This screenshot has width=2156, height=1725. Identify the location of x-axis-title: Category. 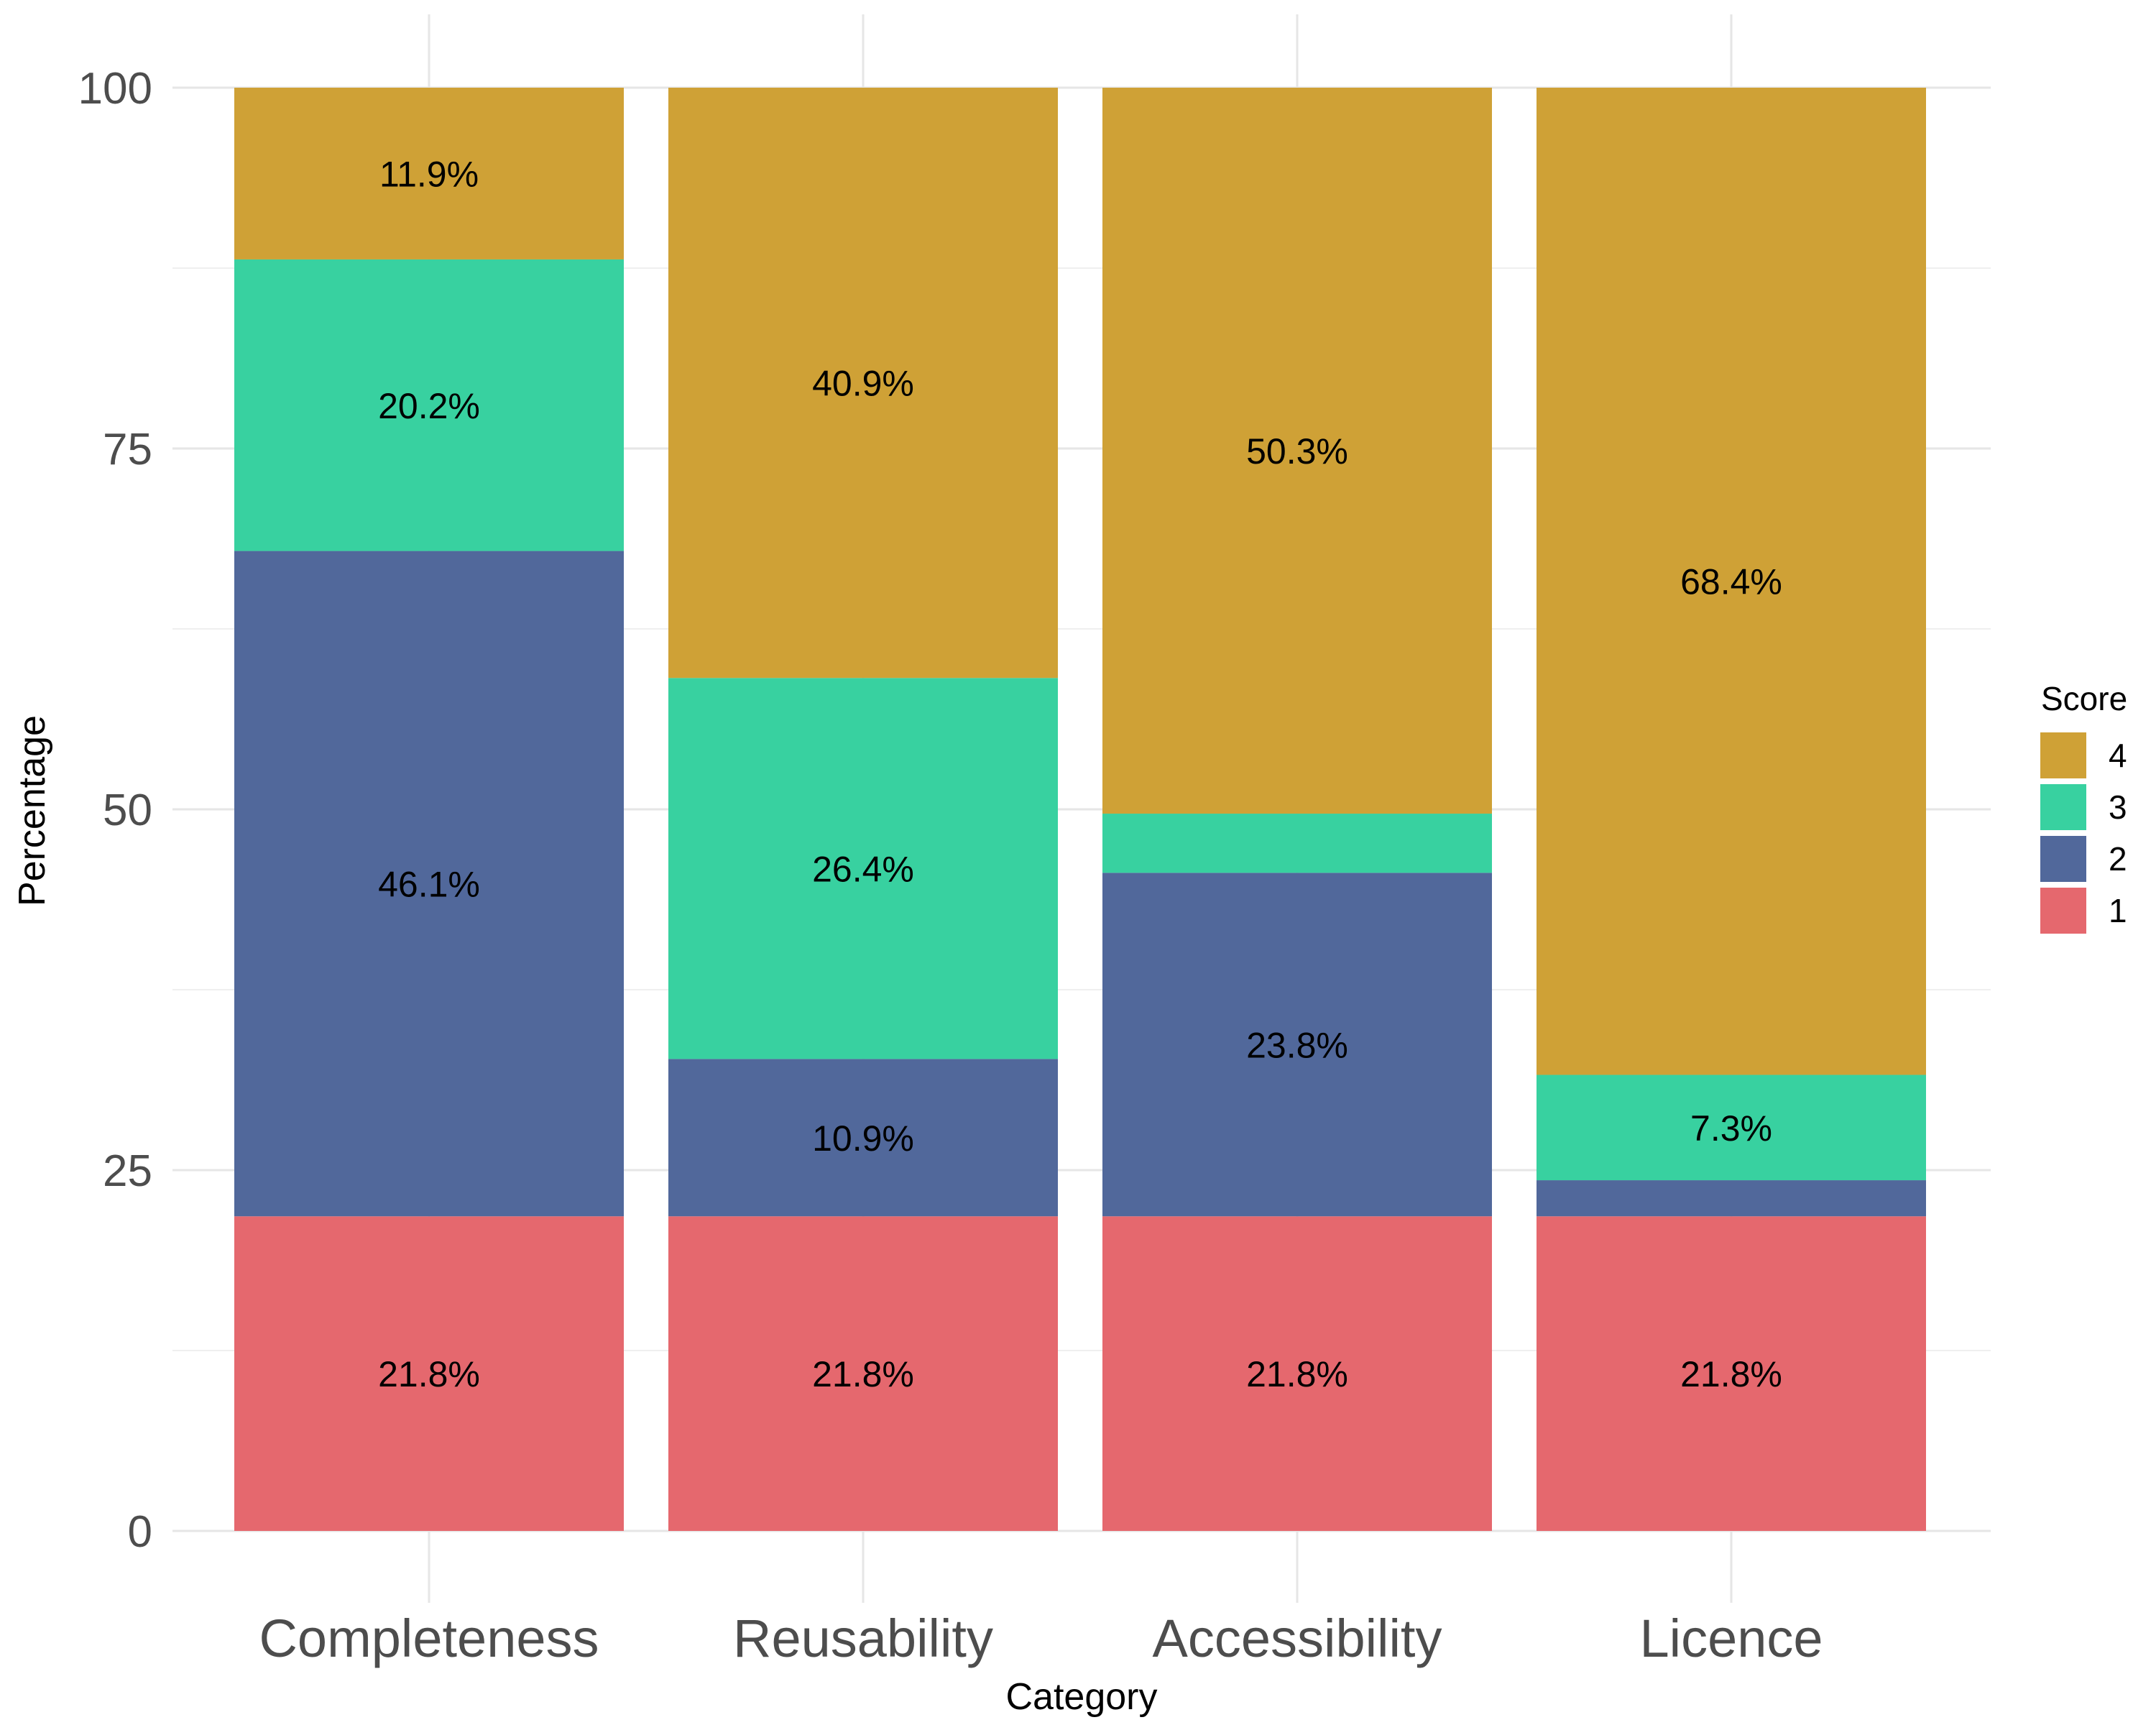
(1082, 1697).